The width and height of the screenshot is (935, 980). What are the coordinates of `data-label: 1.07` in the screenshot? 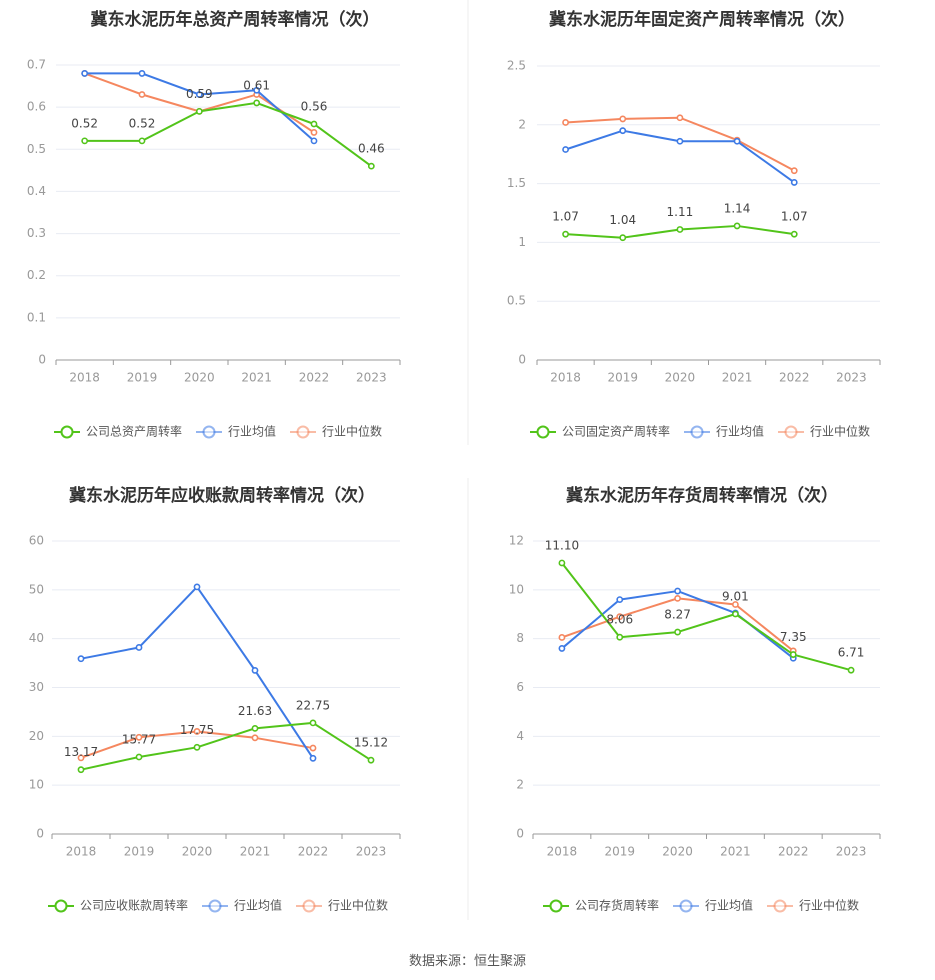 It's located at (794, 217).